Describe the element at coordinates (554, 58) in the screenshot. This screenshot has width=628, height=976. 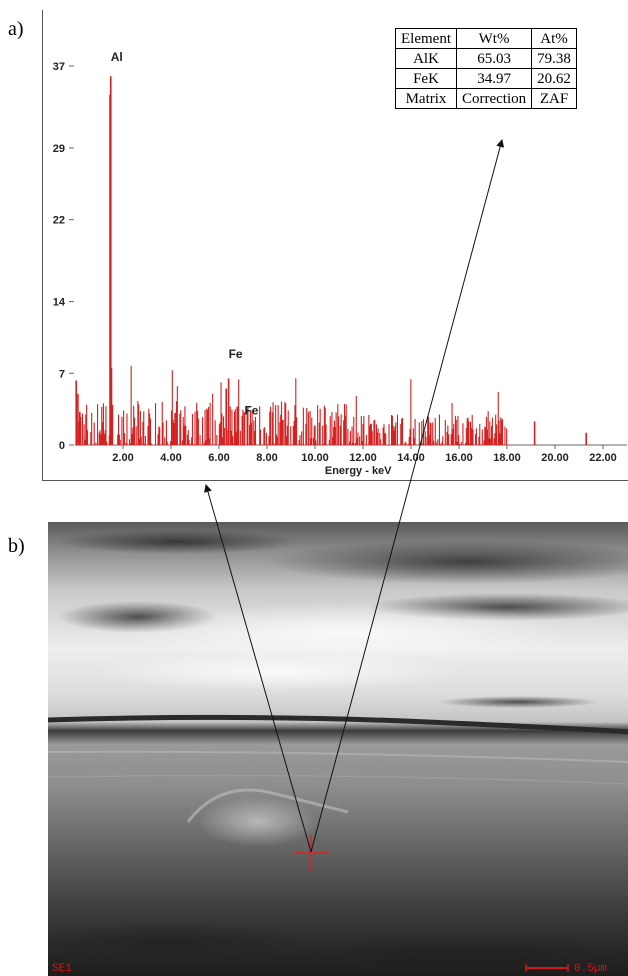
I see `table-cell: 79.38` at that location.